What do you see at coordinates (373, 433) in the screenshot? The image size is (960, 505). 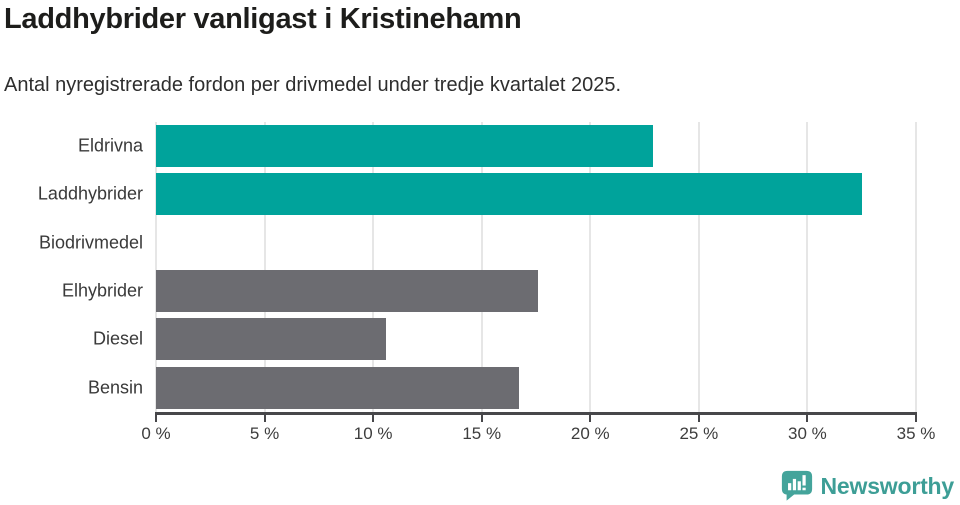 I see `axis-tick-label: 10 %` at bounding box center [373, 433].